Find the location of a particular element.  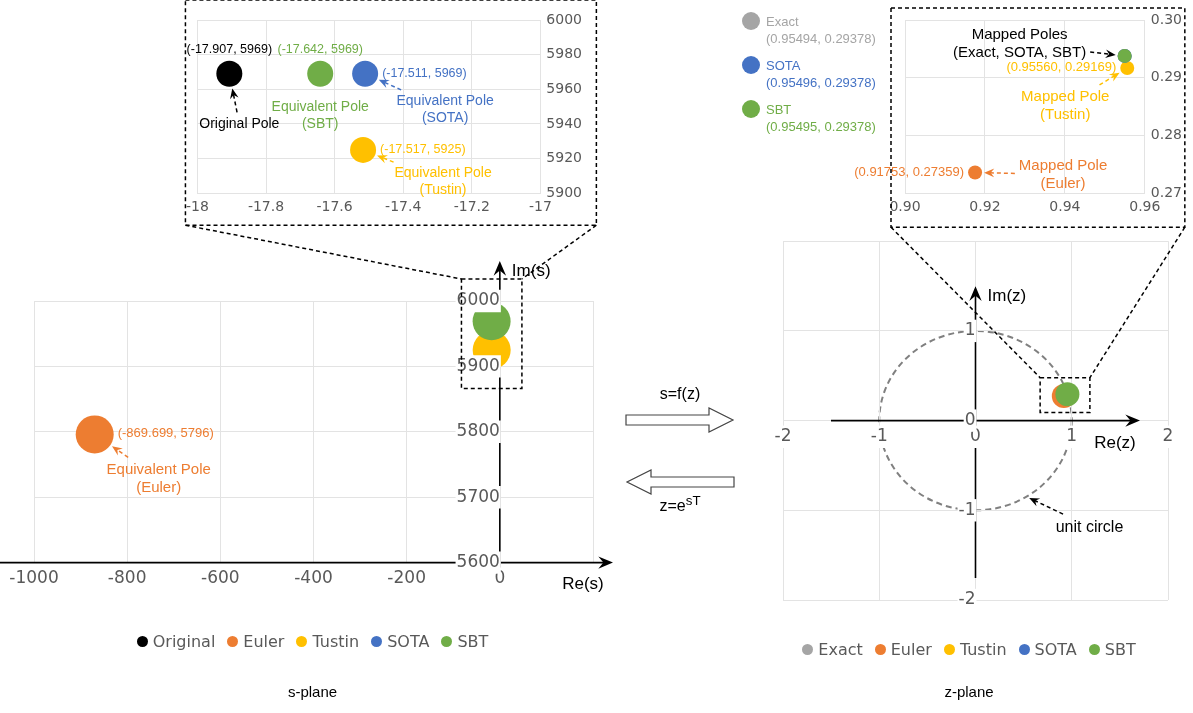

y-tick-label: 5700 is located at coordinates (478, 495).